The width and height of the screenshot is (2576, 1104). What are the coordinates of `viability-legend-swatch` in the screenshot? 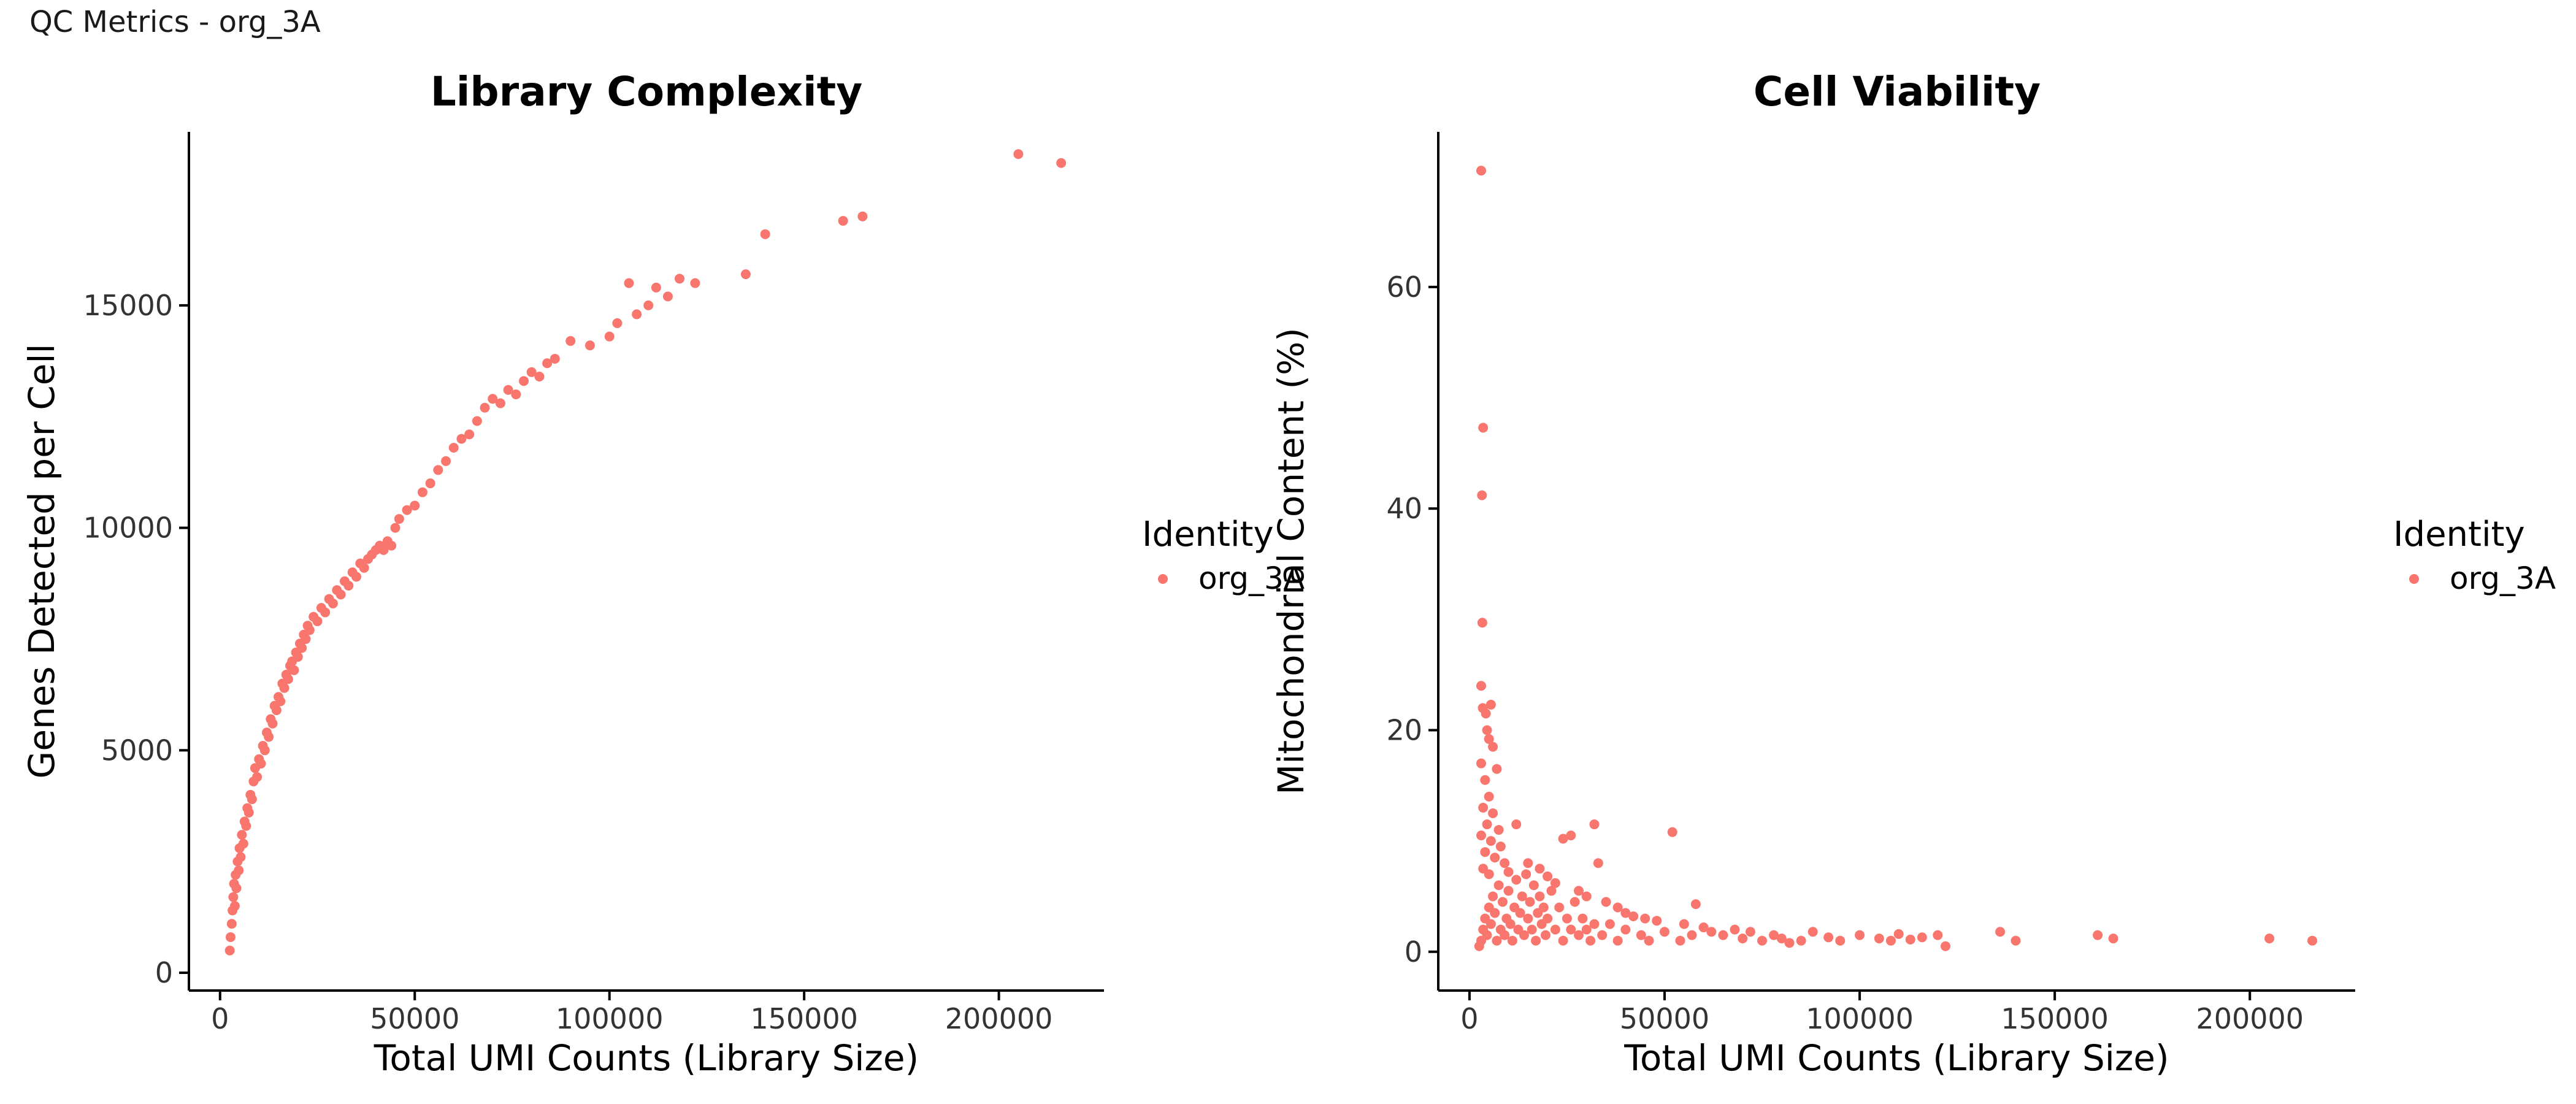 It's located at (2414, 579).